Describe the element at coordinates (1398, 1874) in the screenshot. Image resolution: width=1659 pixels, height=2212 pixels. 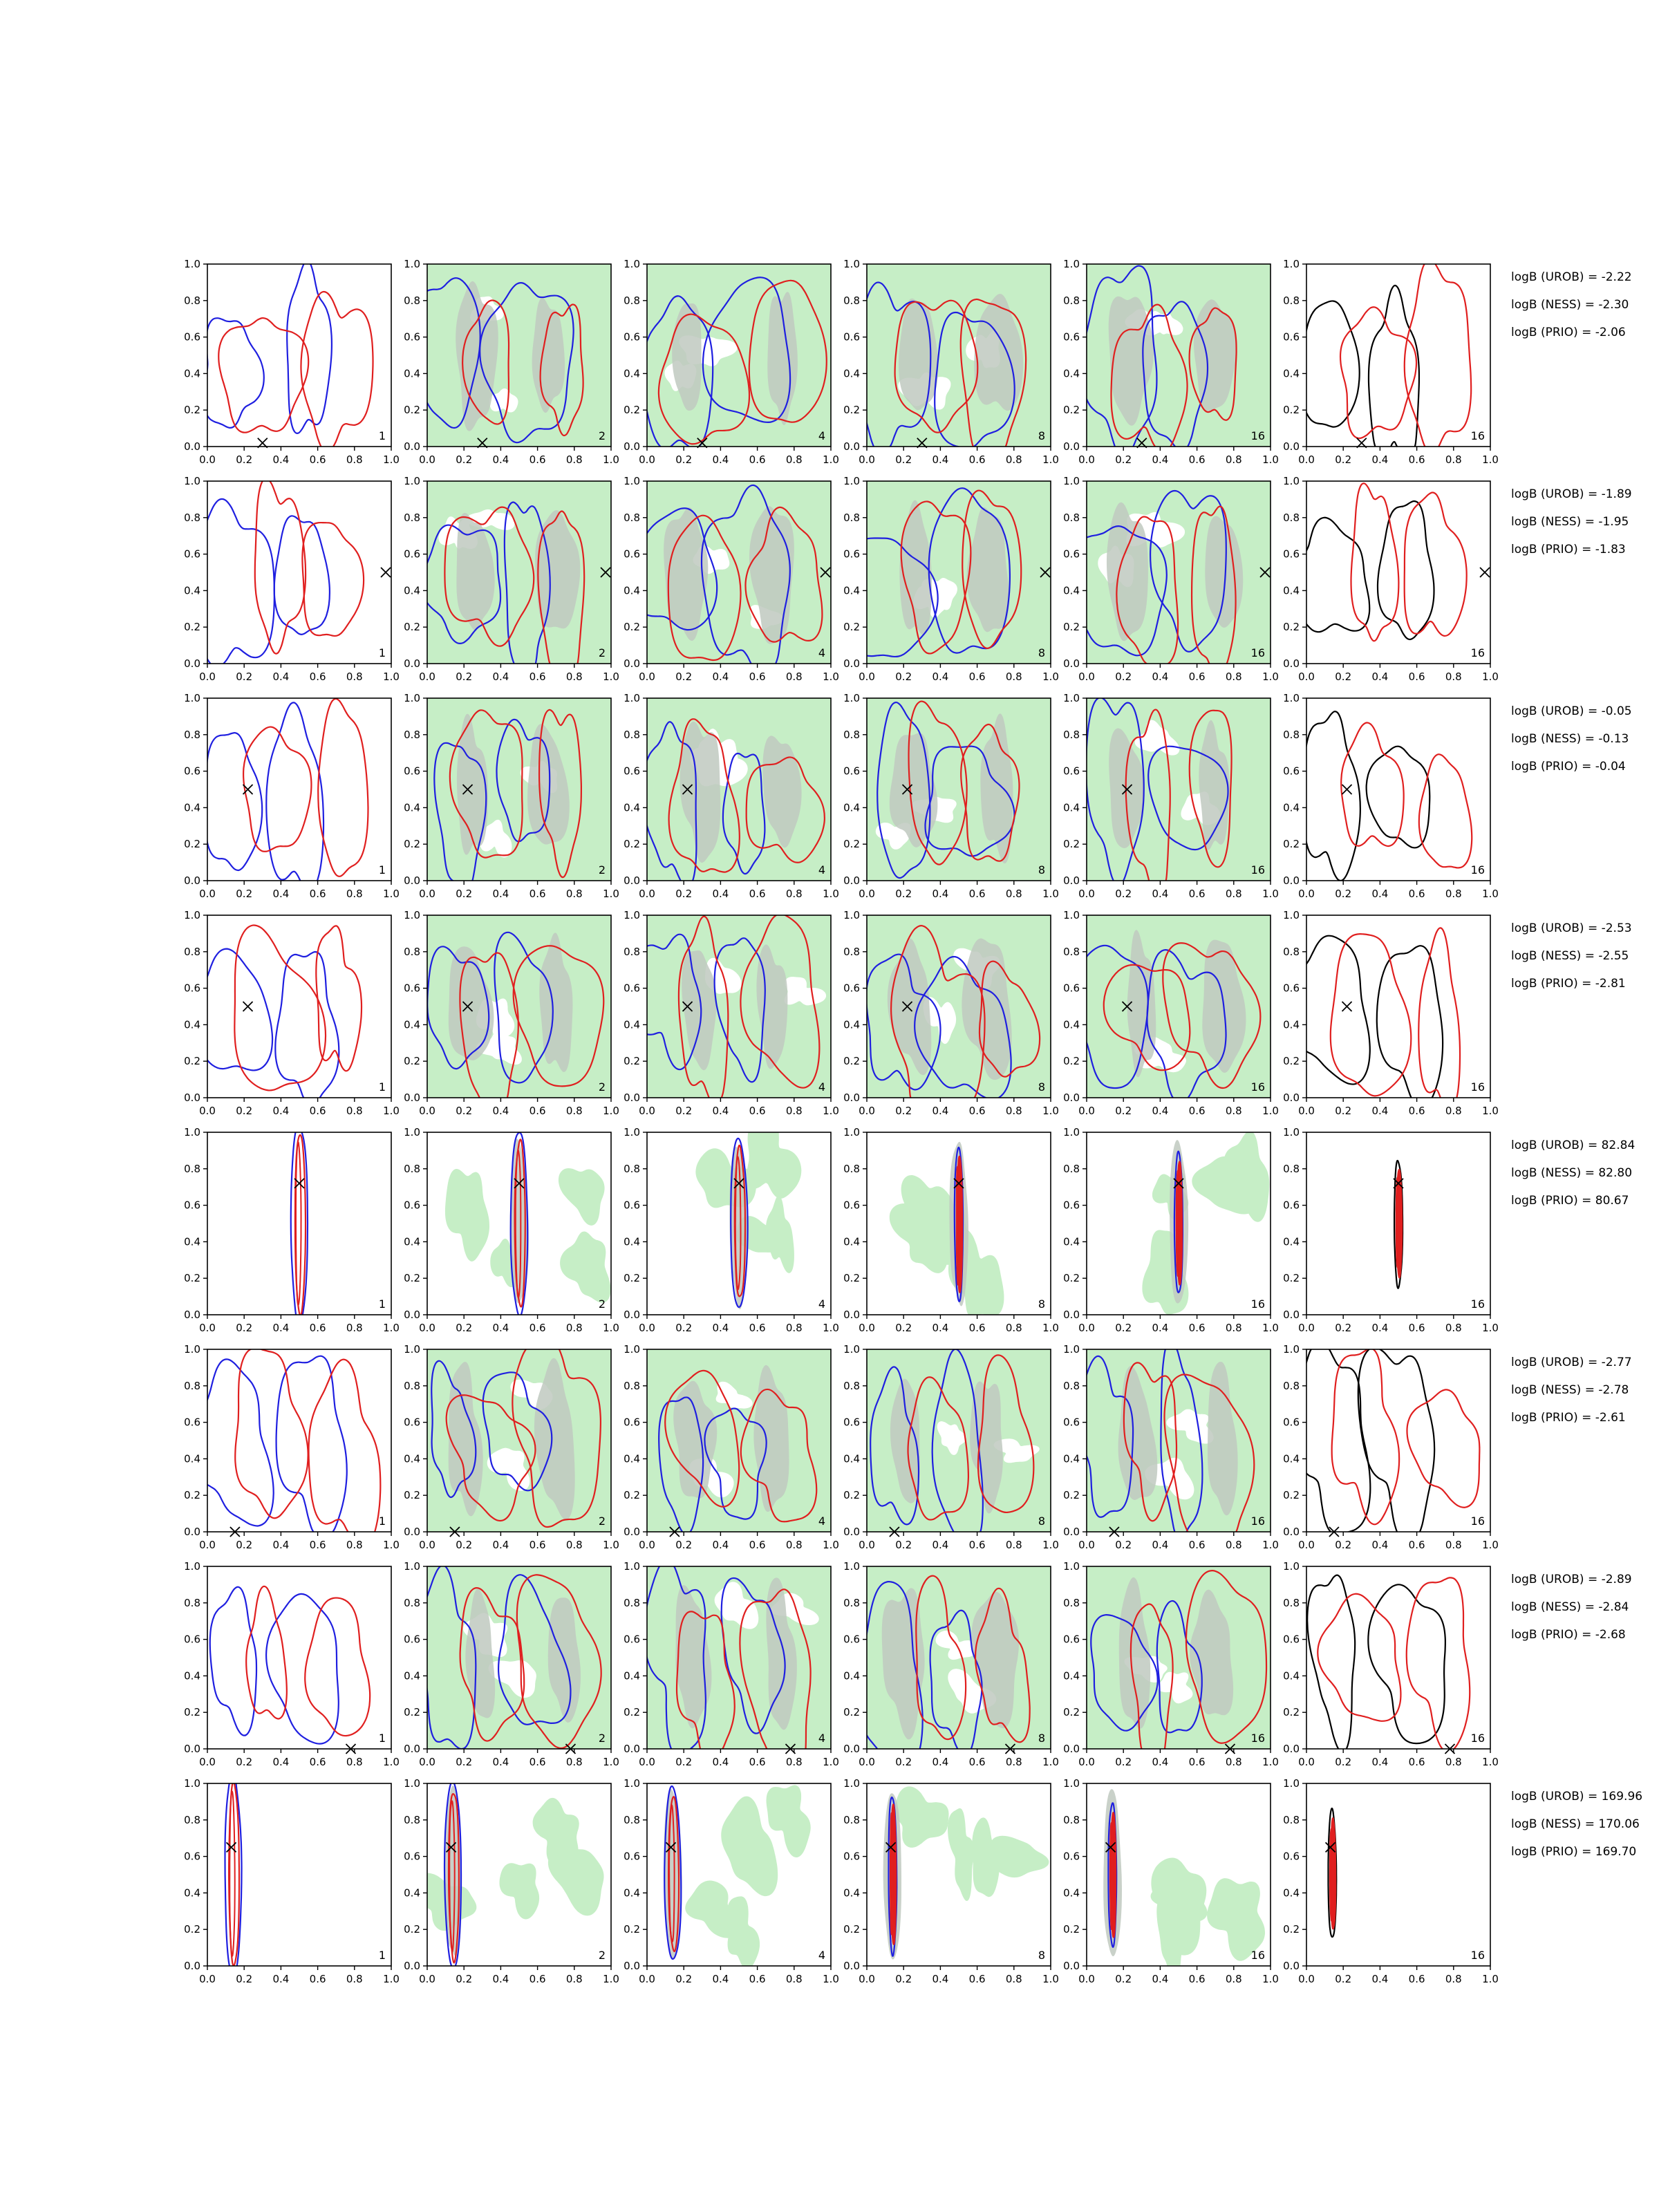
I see `panel-background` at that location.